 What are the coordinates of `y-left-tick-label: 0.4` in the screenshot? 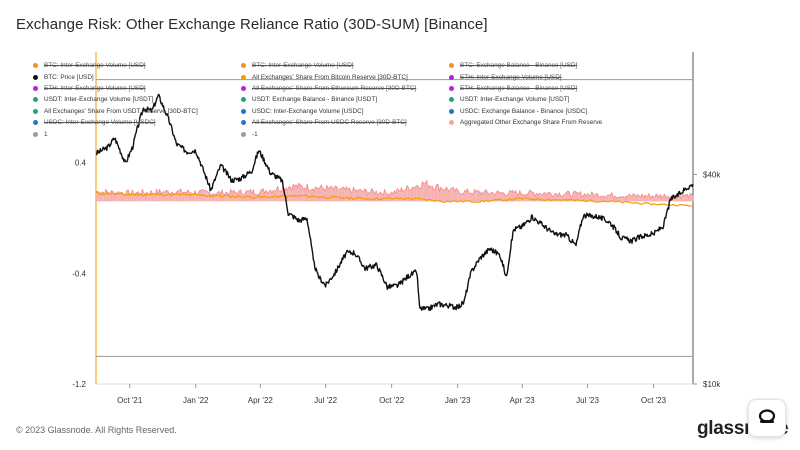 It's located at (81, 163).